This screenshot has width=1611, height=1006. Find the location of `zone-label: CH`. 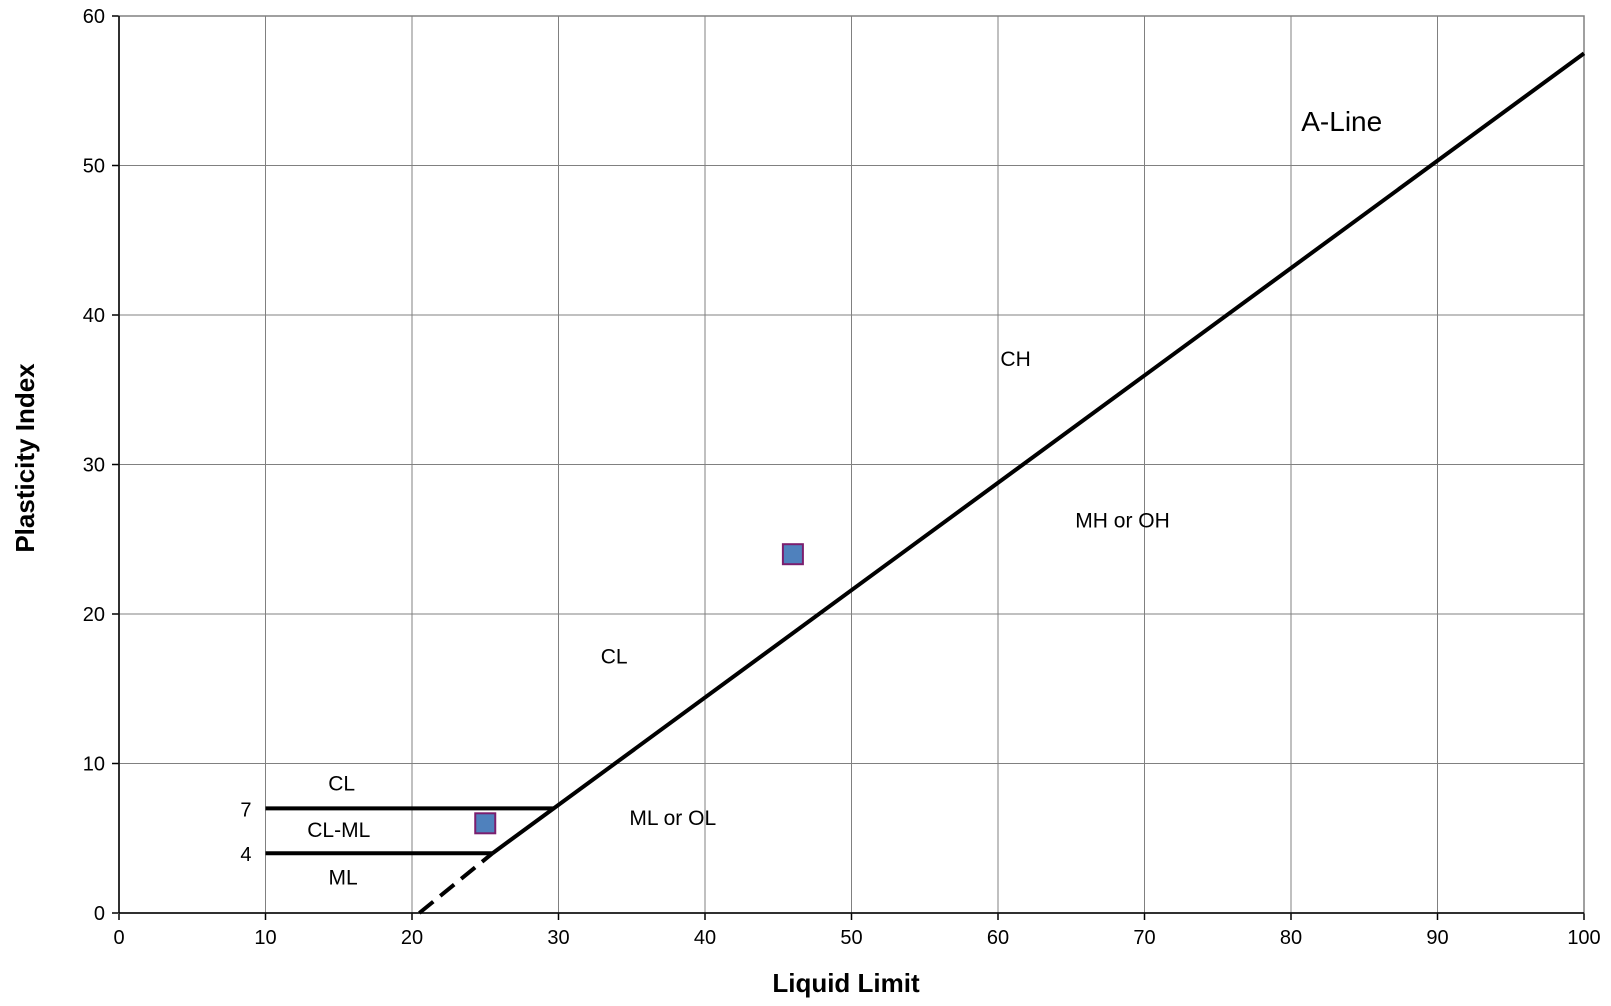

zone-label: CH is located at coordinates (1015, 359).